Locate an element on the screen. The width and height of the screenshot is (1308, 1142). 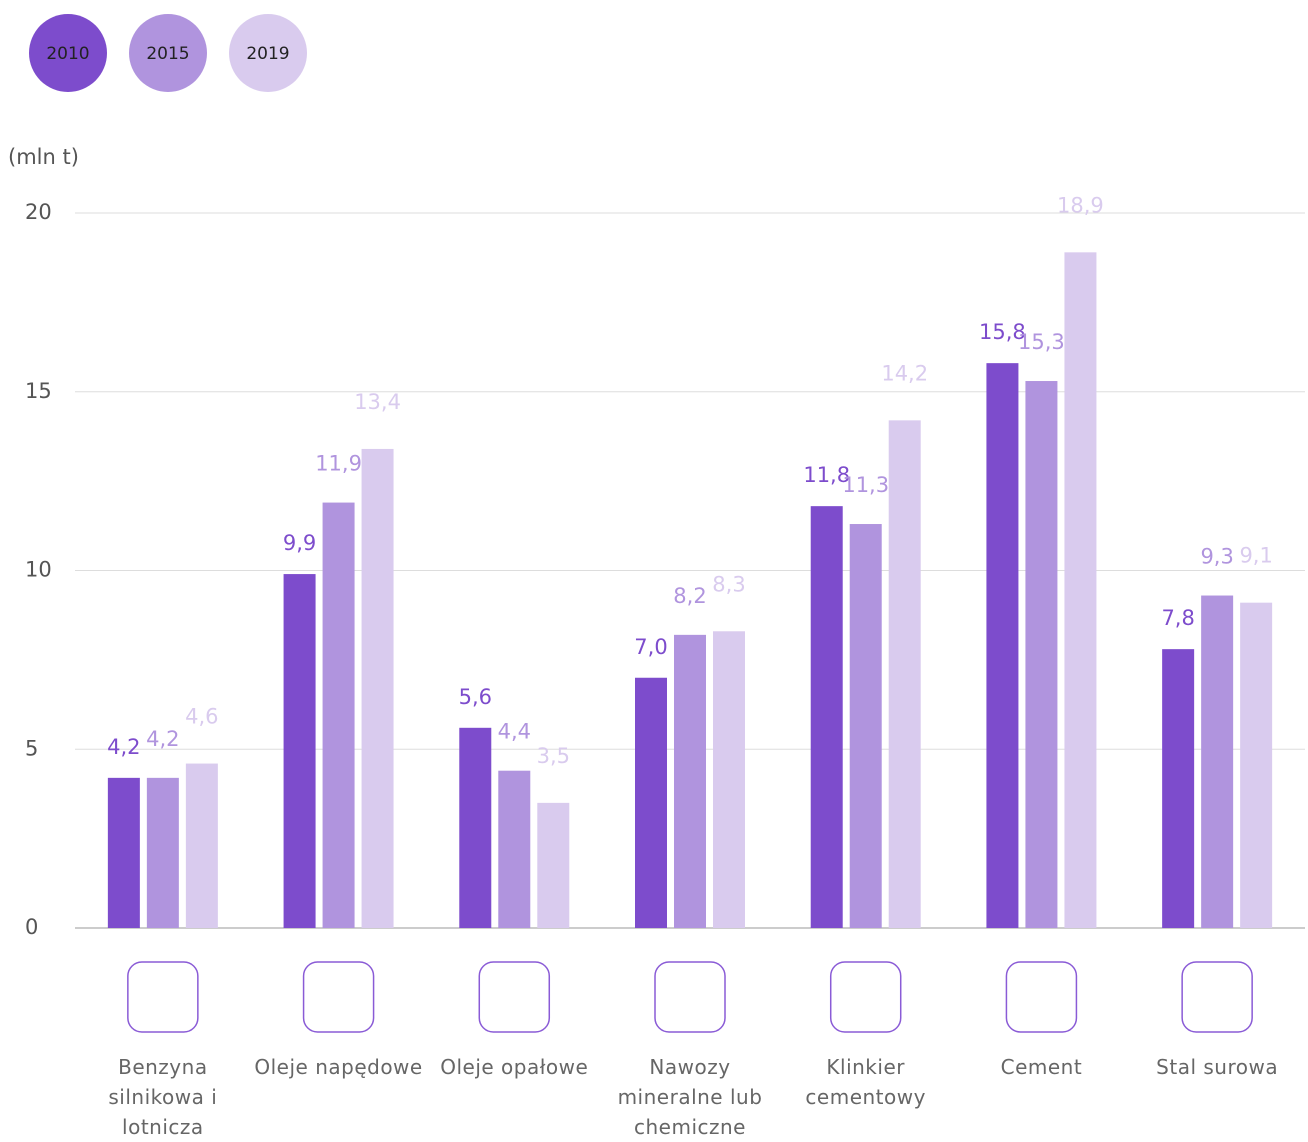
value-label: 11,9 is located at coordinates (338, 464).